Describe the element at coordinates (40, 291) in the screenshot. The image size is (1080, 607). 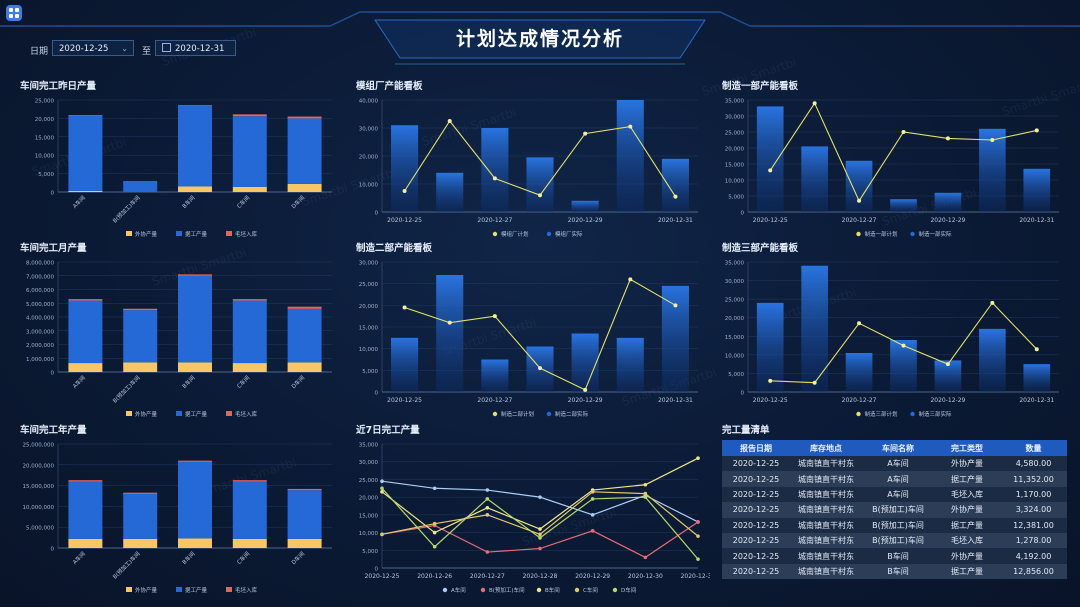
I see `y-tick-label: 6,000,000` at that location.